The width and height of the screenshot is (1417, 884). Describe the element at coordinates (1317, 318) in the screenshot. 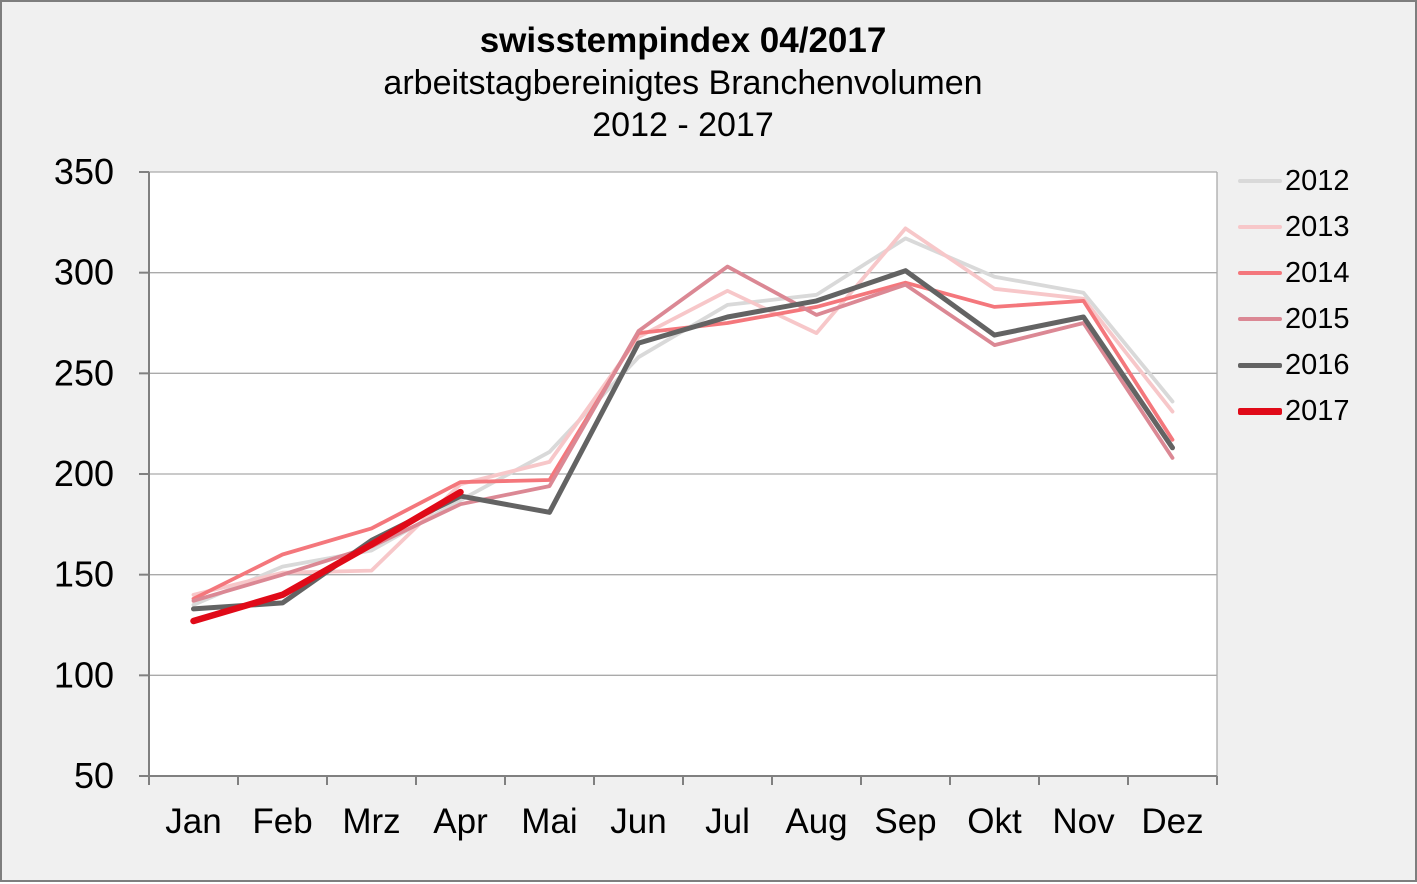

I see `legend-label-2015: 2015` at that location.